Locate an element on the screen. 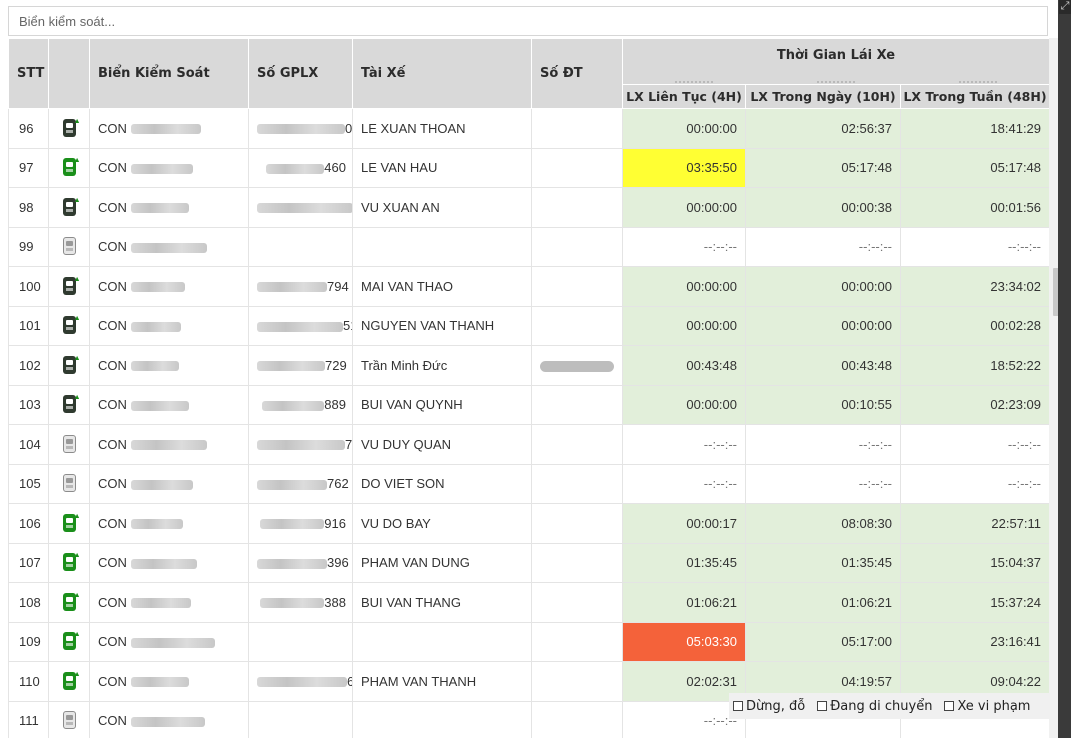 This screenshot has height=738, width=1071. legend-stopped: Dừng, đỗ is located at coordinates (769, 706).